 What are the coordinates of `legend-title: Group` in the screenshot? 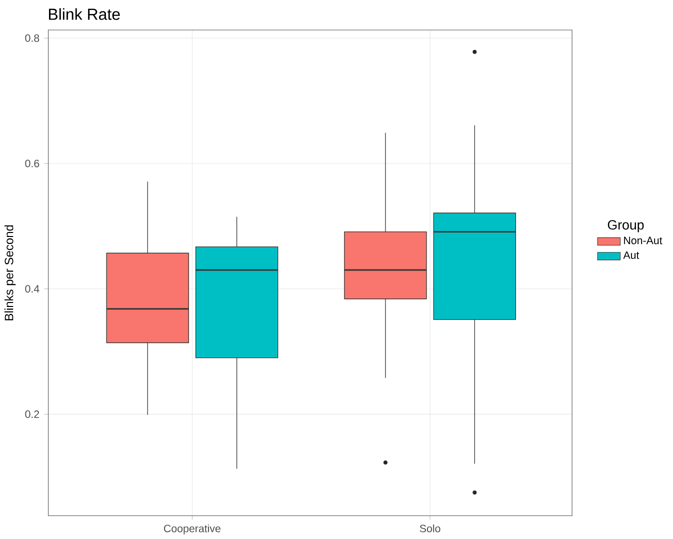 It's located at (626, 226).